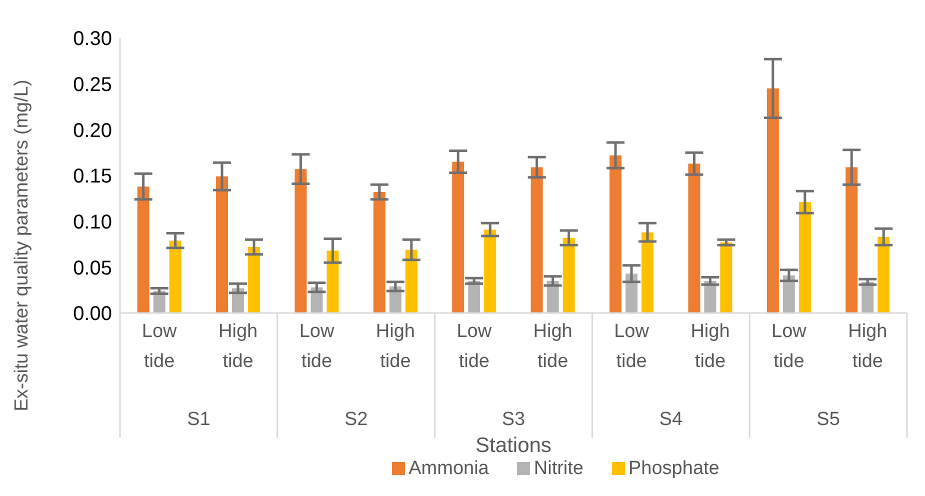 The image size is (925, 496). Describe the element at coordinates (828, 419) in the screenshot. I see `text: S5` at that location.